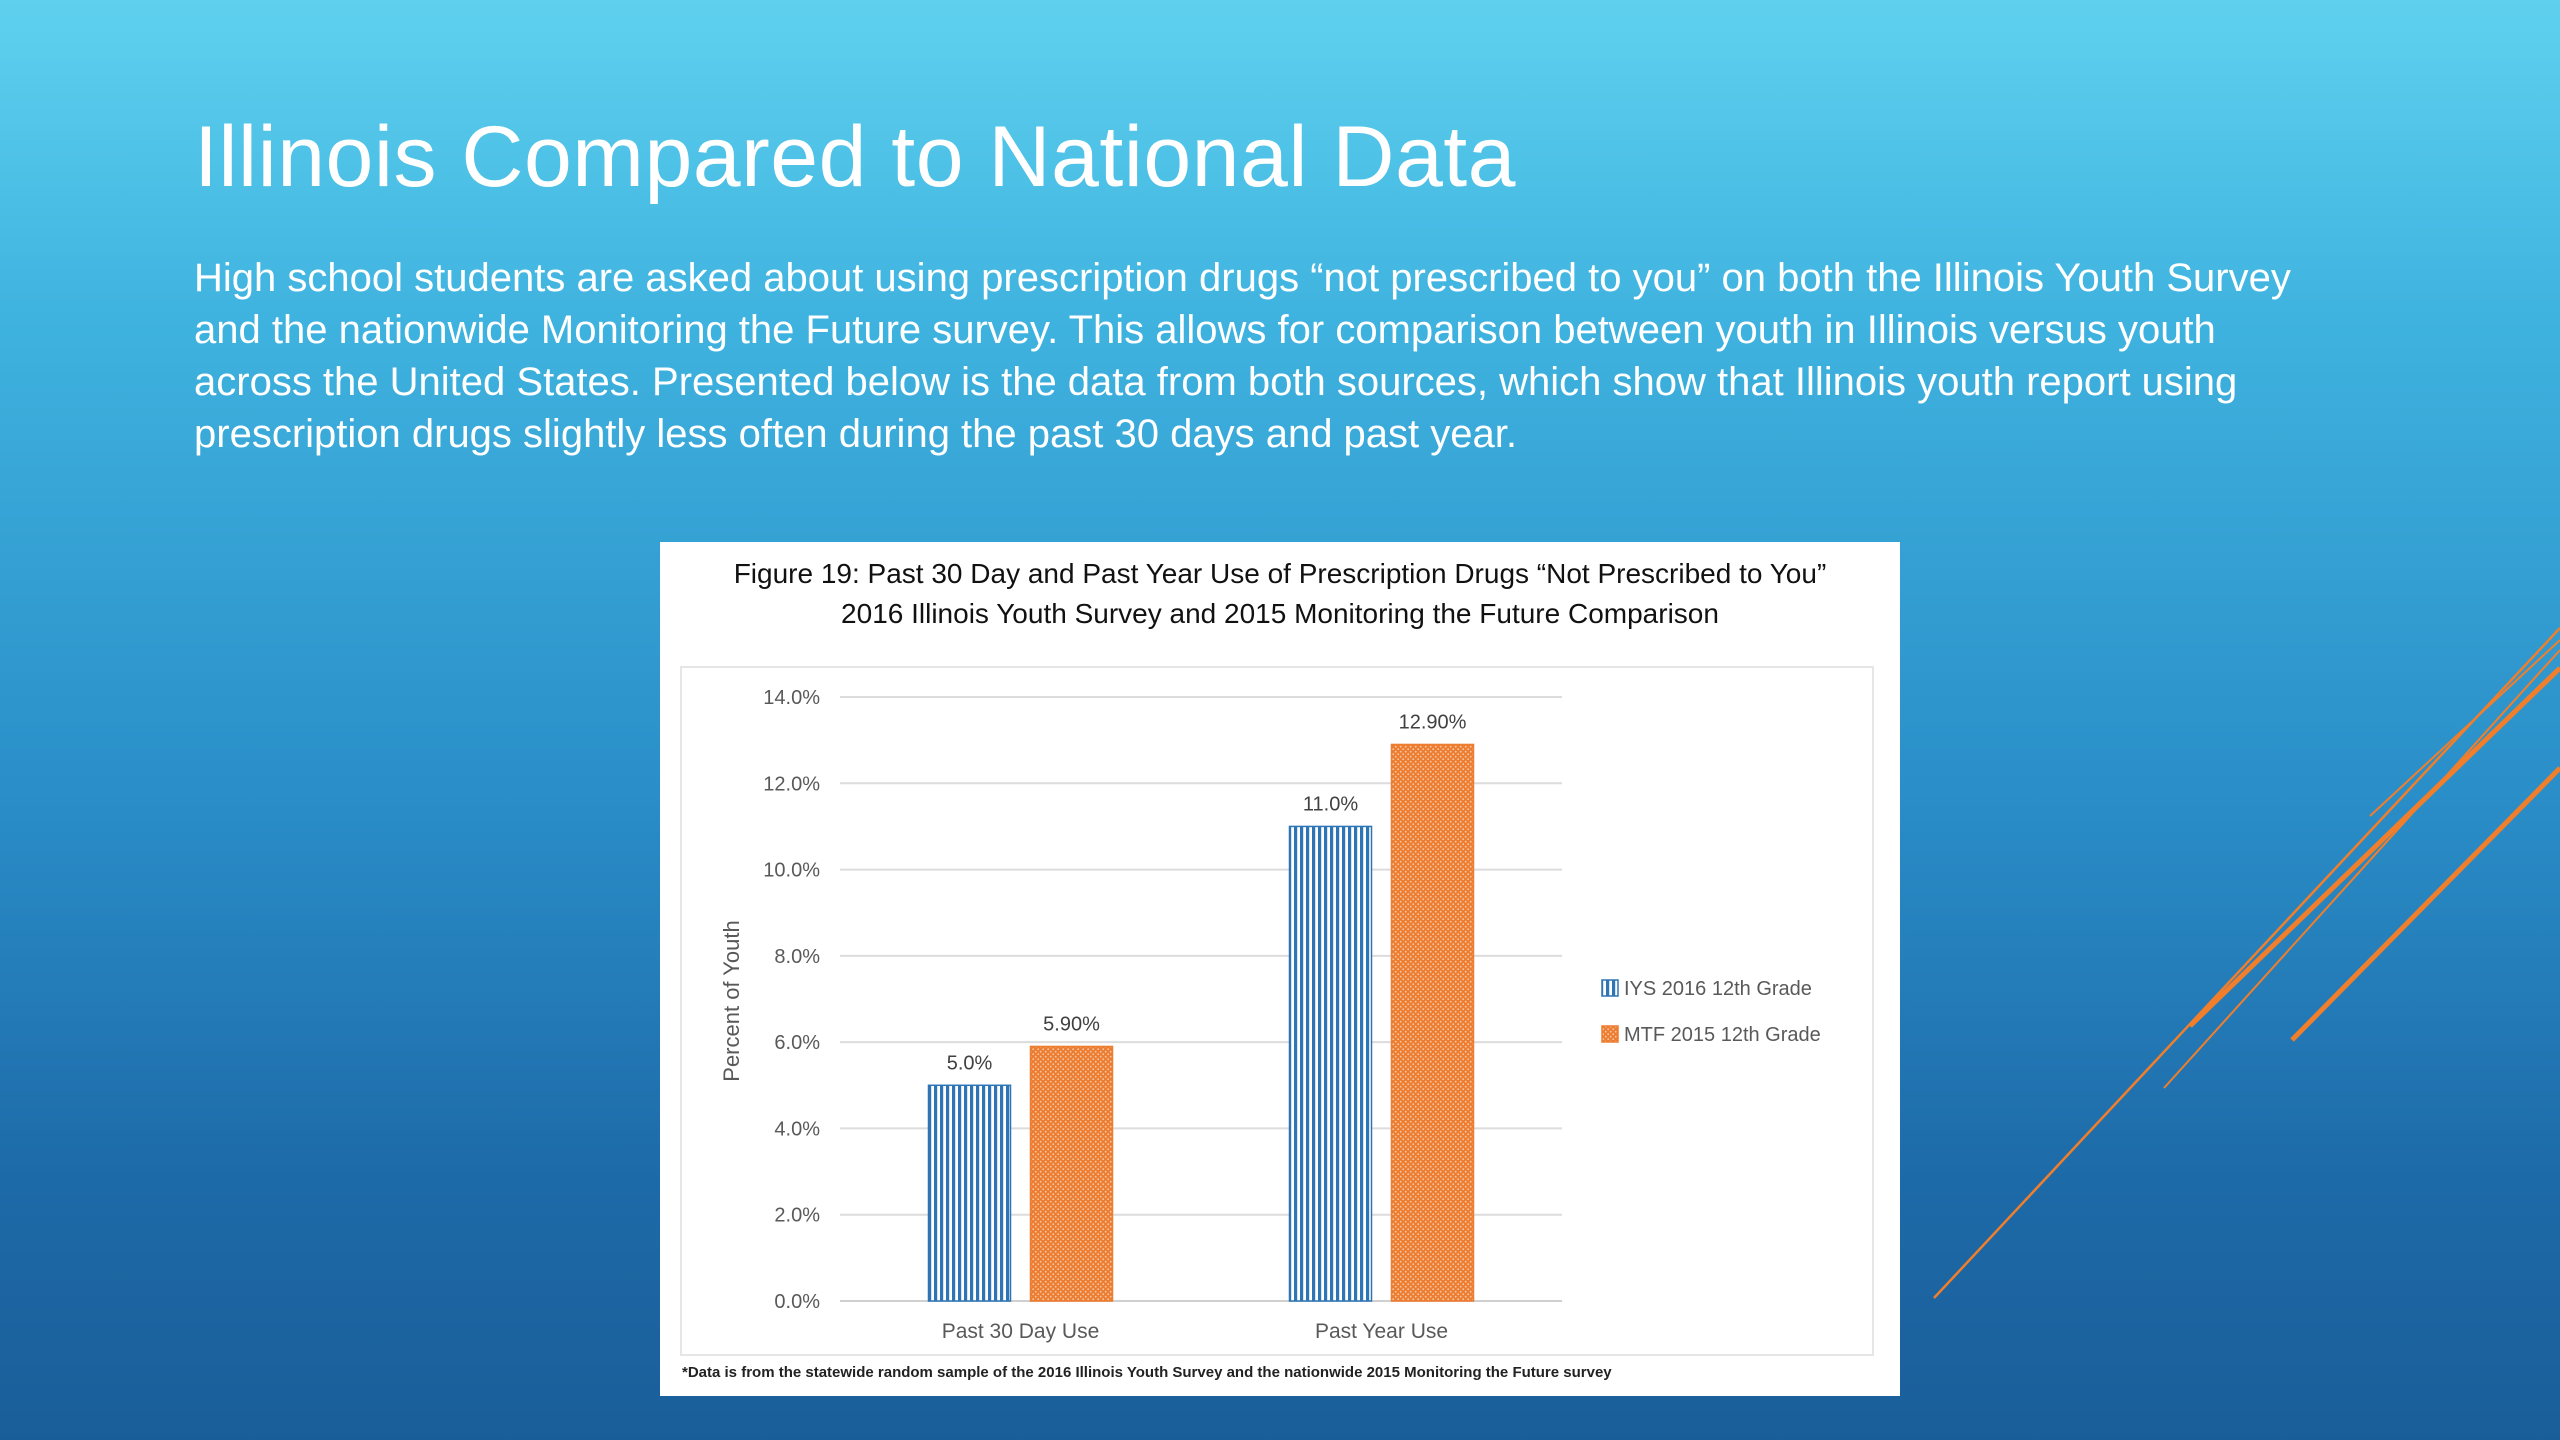 This screenshot has height=1440, width=2560. Describe the element at coordinates (791, 871) in the screenshot. I see `y-tick-label: 10.0%` at that location.